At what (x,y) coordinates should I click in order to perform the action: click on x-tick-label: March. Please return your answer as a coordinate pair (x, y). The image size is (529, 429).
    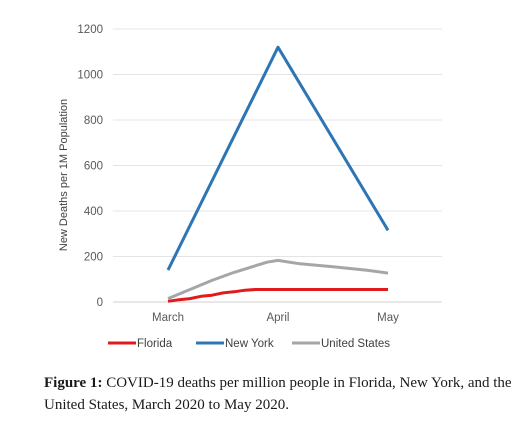
    Looking at the image, I should click on (168, 318).